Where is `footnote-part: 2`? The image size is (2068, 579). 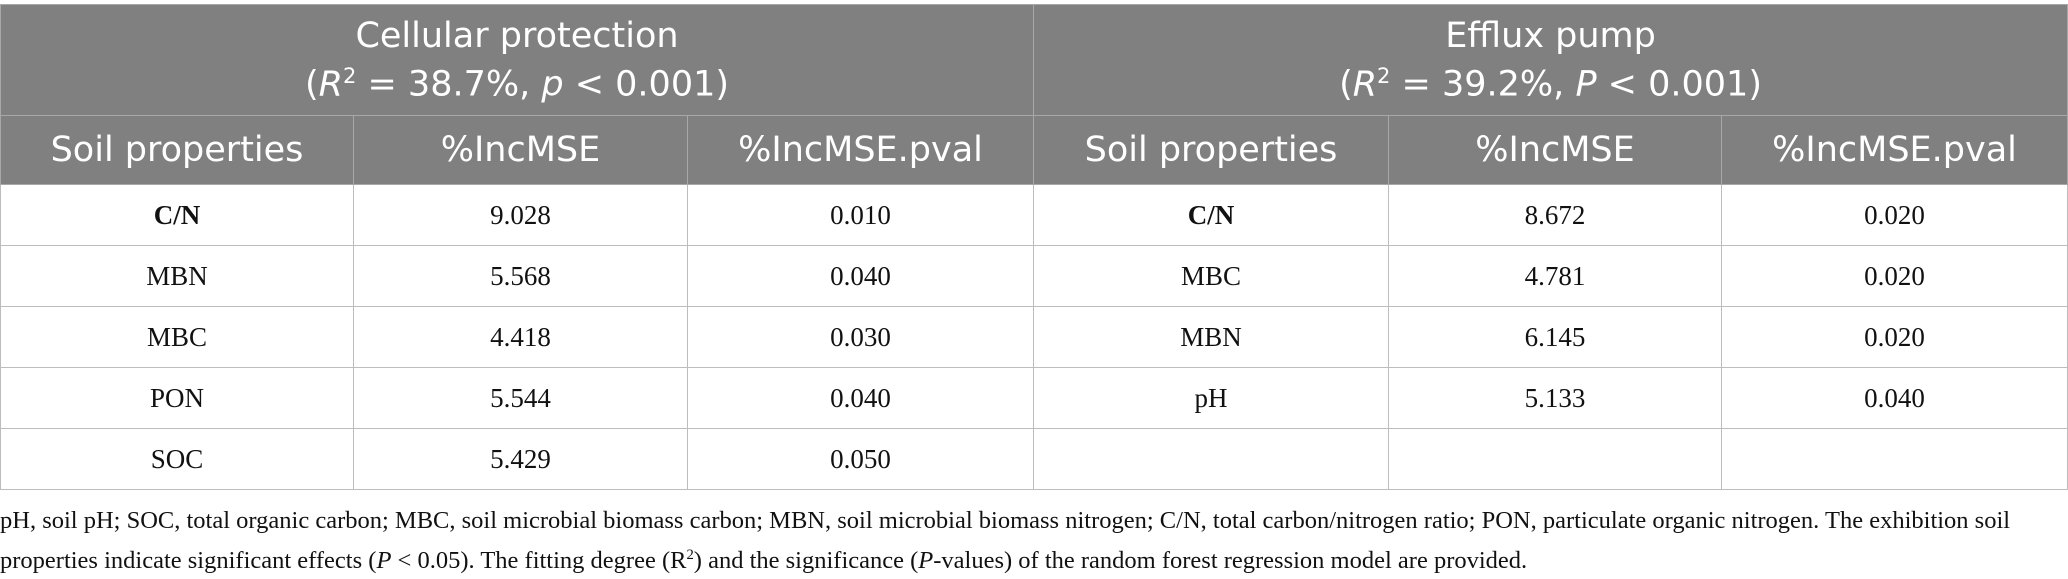 footnote-part: 2 is located at coordinates (690, 555).